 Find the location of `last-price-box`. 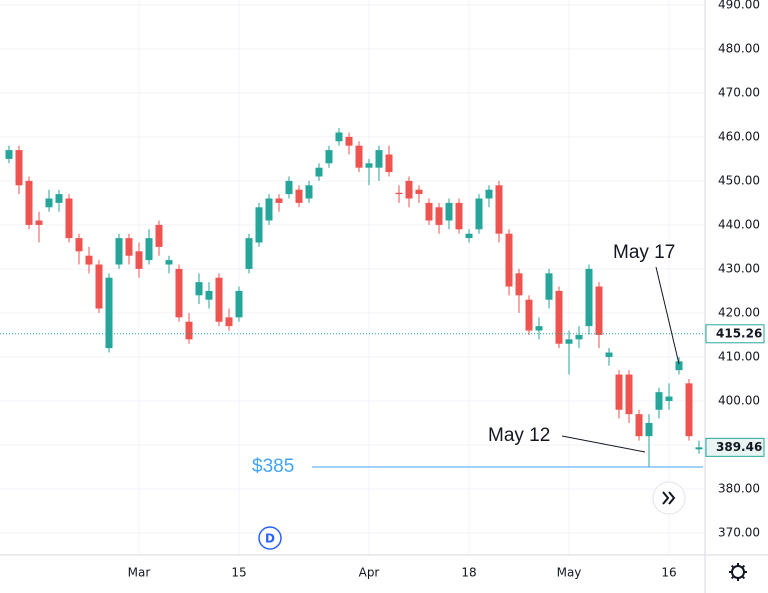

last-price-box is located at coordinates (735, 447).